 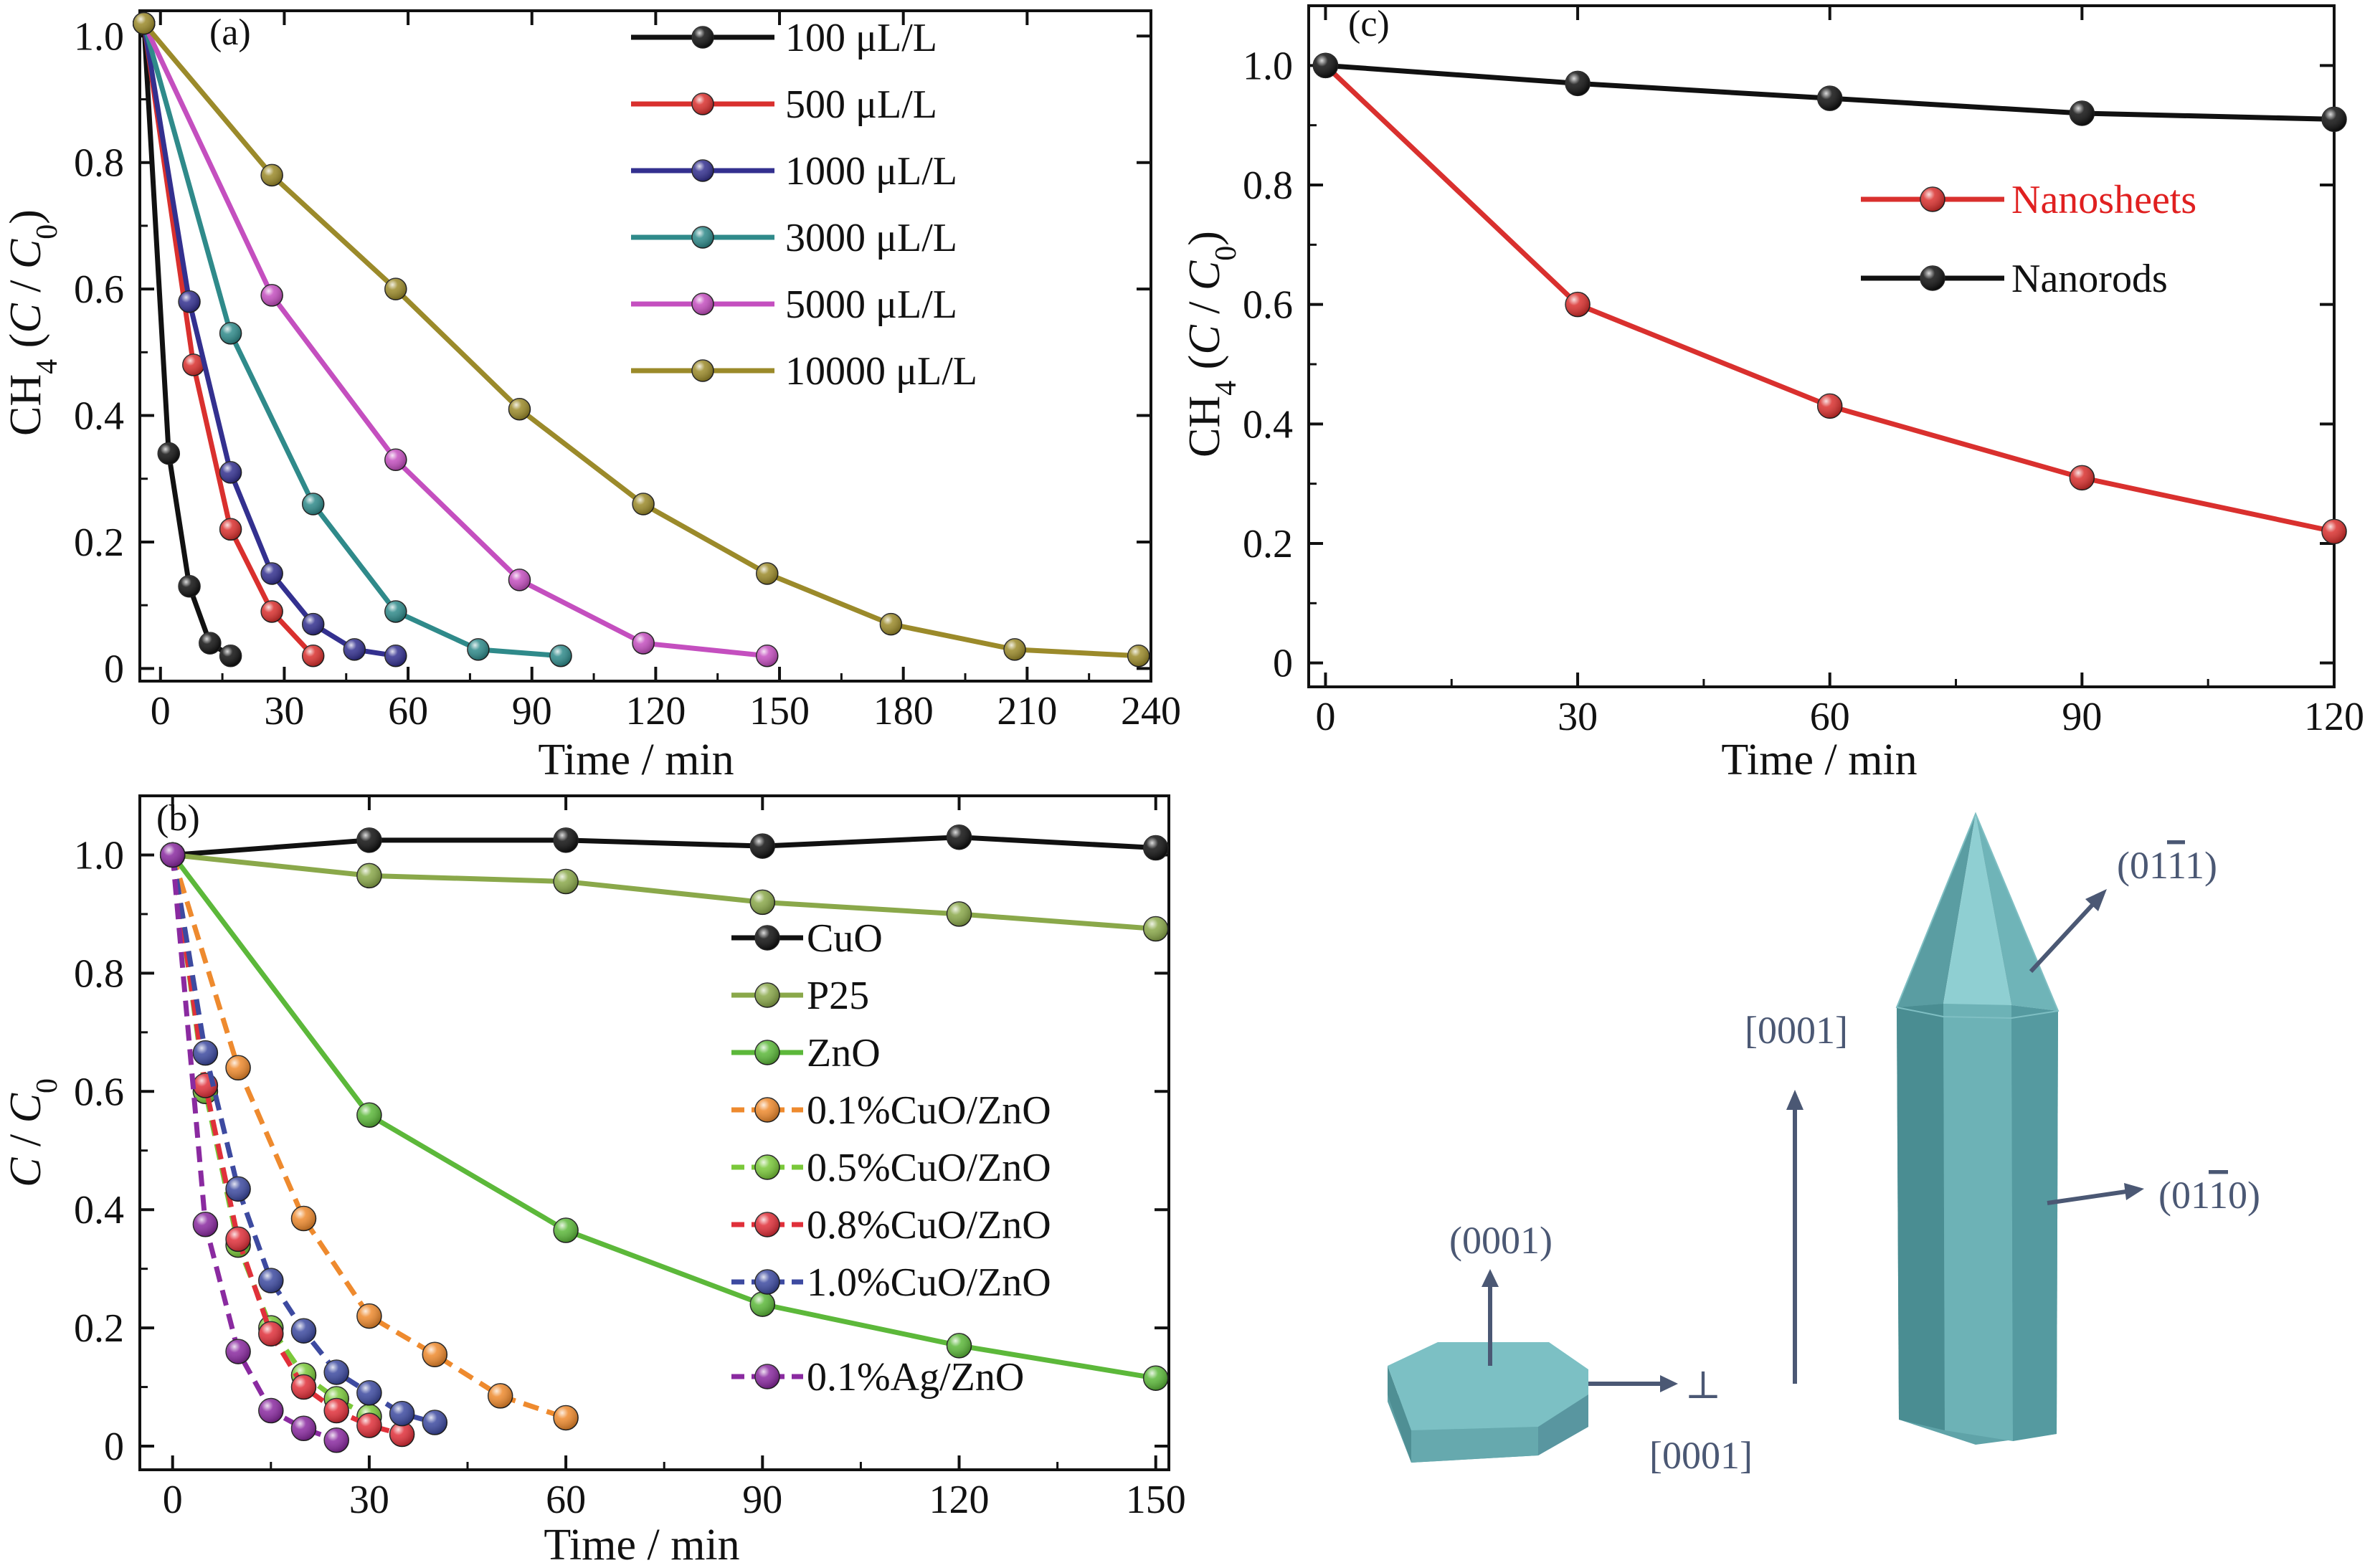 What do you see at coordinates (2082, 717) in the screenshot?
I see `x-tick-label-c: 90` at bounding box center [2082, 717].